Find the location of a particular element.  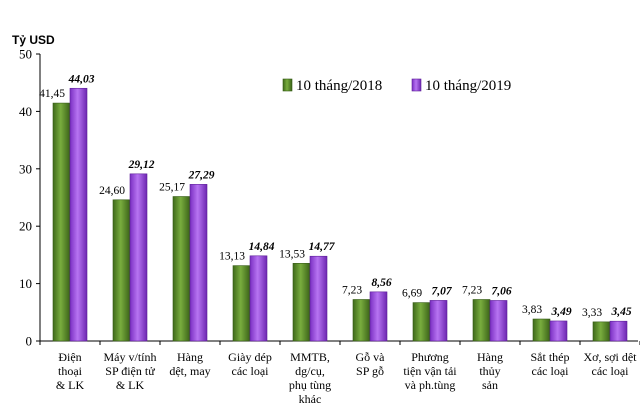

category-label: Sắt thép is located at coordinates (550, 357).